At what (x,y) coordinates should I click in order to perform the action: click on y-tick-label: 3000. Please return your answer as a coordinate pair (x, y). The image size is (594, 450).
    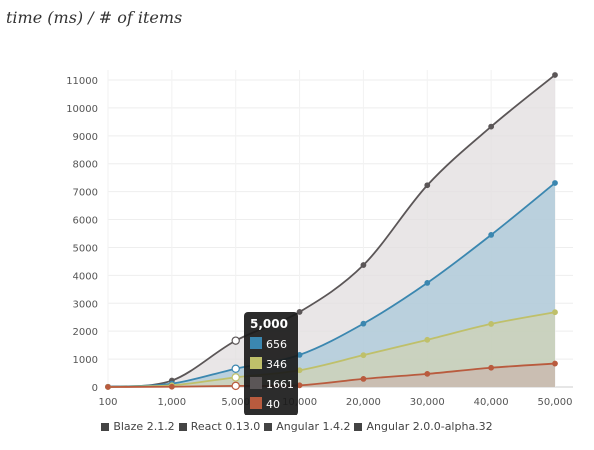
    Looking at the image, I should click on (85, 304).